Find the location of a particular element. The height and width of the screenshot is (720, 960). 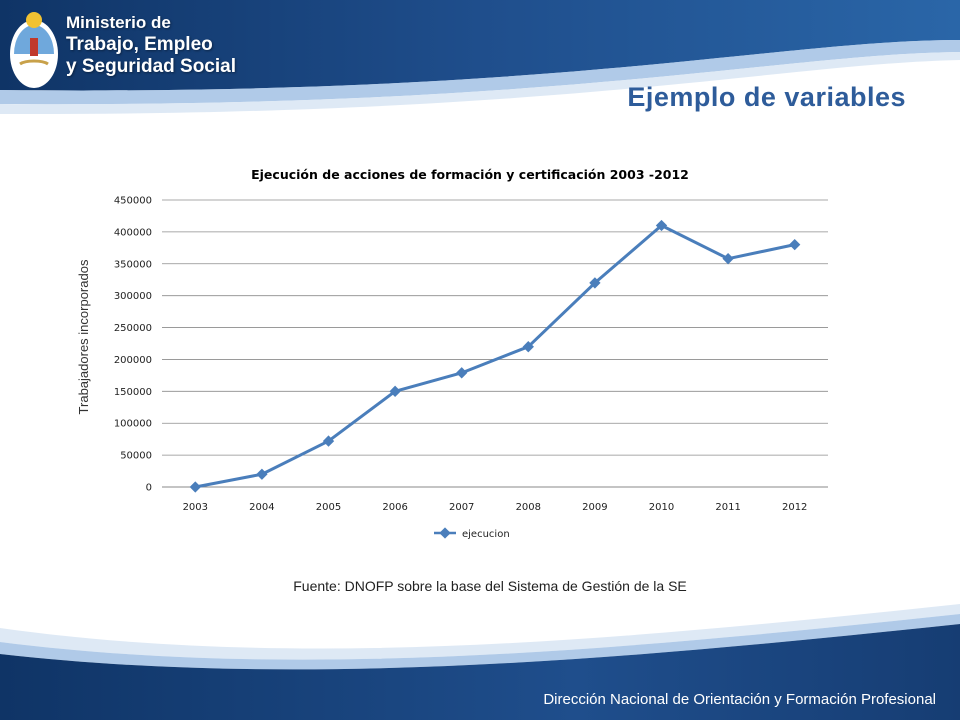

y-tick-label: 100000 is located at coordinates (133, 424).